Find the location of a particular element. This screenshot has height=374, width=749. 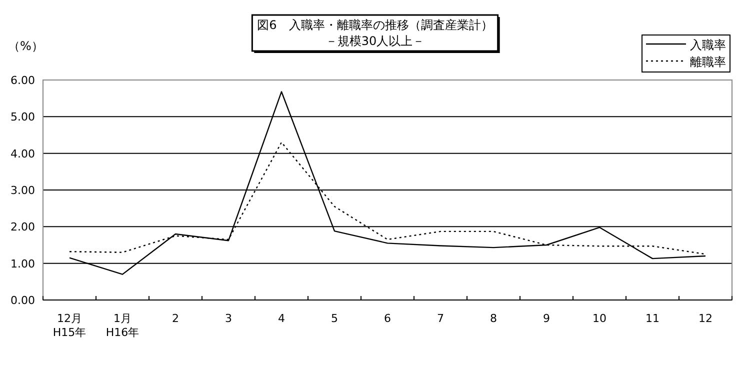

y-tick-label: 3.00 is located at coordinates (22, 190).